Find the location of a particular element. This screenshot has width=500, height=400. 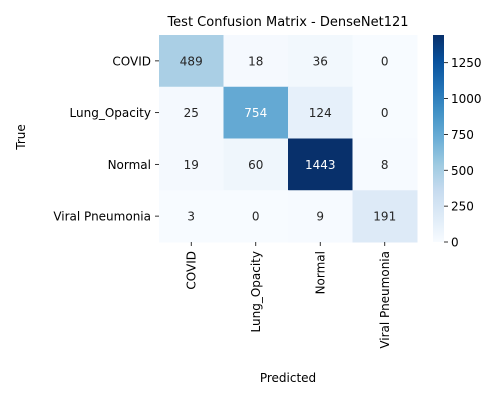

y-tick-label: Viral Pneumonia is located at coordinates (102, 217).